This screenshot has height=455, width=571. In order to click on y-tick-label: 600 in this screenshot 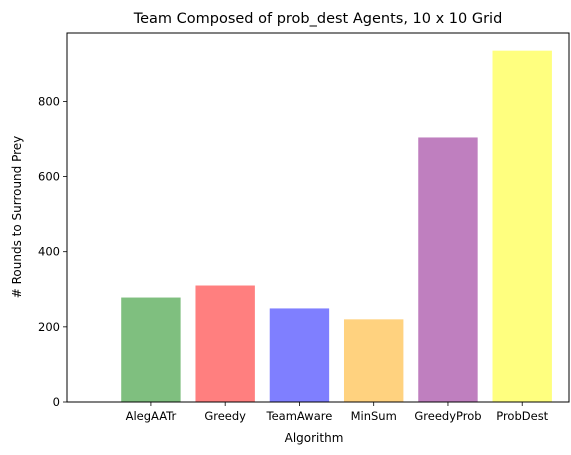, I will do `click(49, 177)`.